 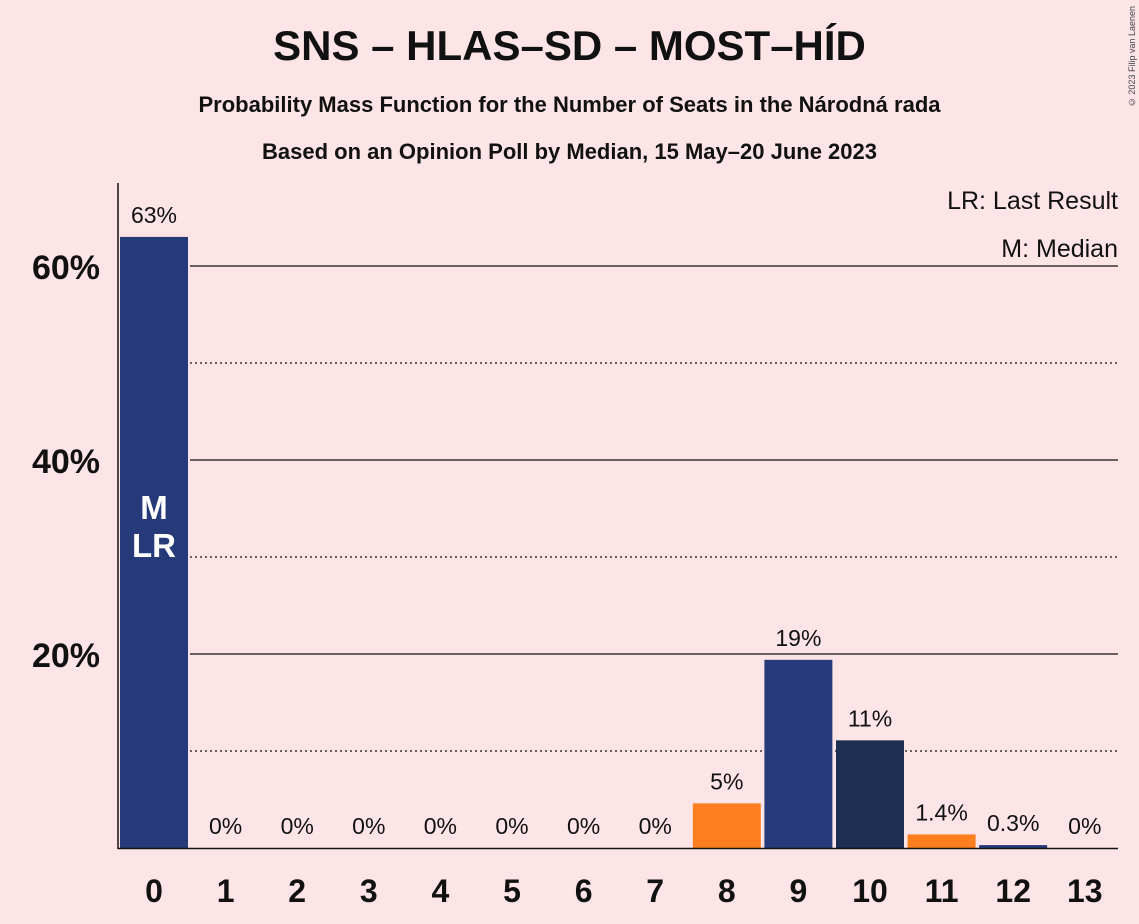 What do you see at coordinates (297, 891) in the screenshot?
I see `x-tick-label: 2` at bounding box center [297, 891].